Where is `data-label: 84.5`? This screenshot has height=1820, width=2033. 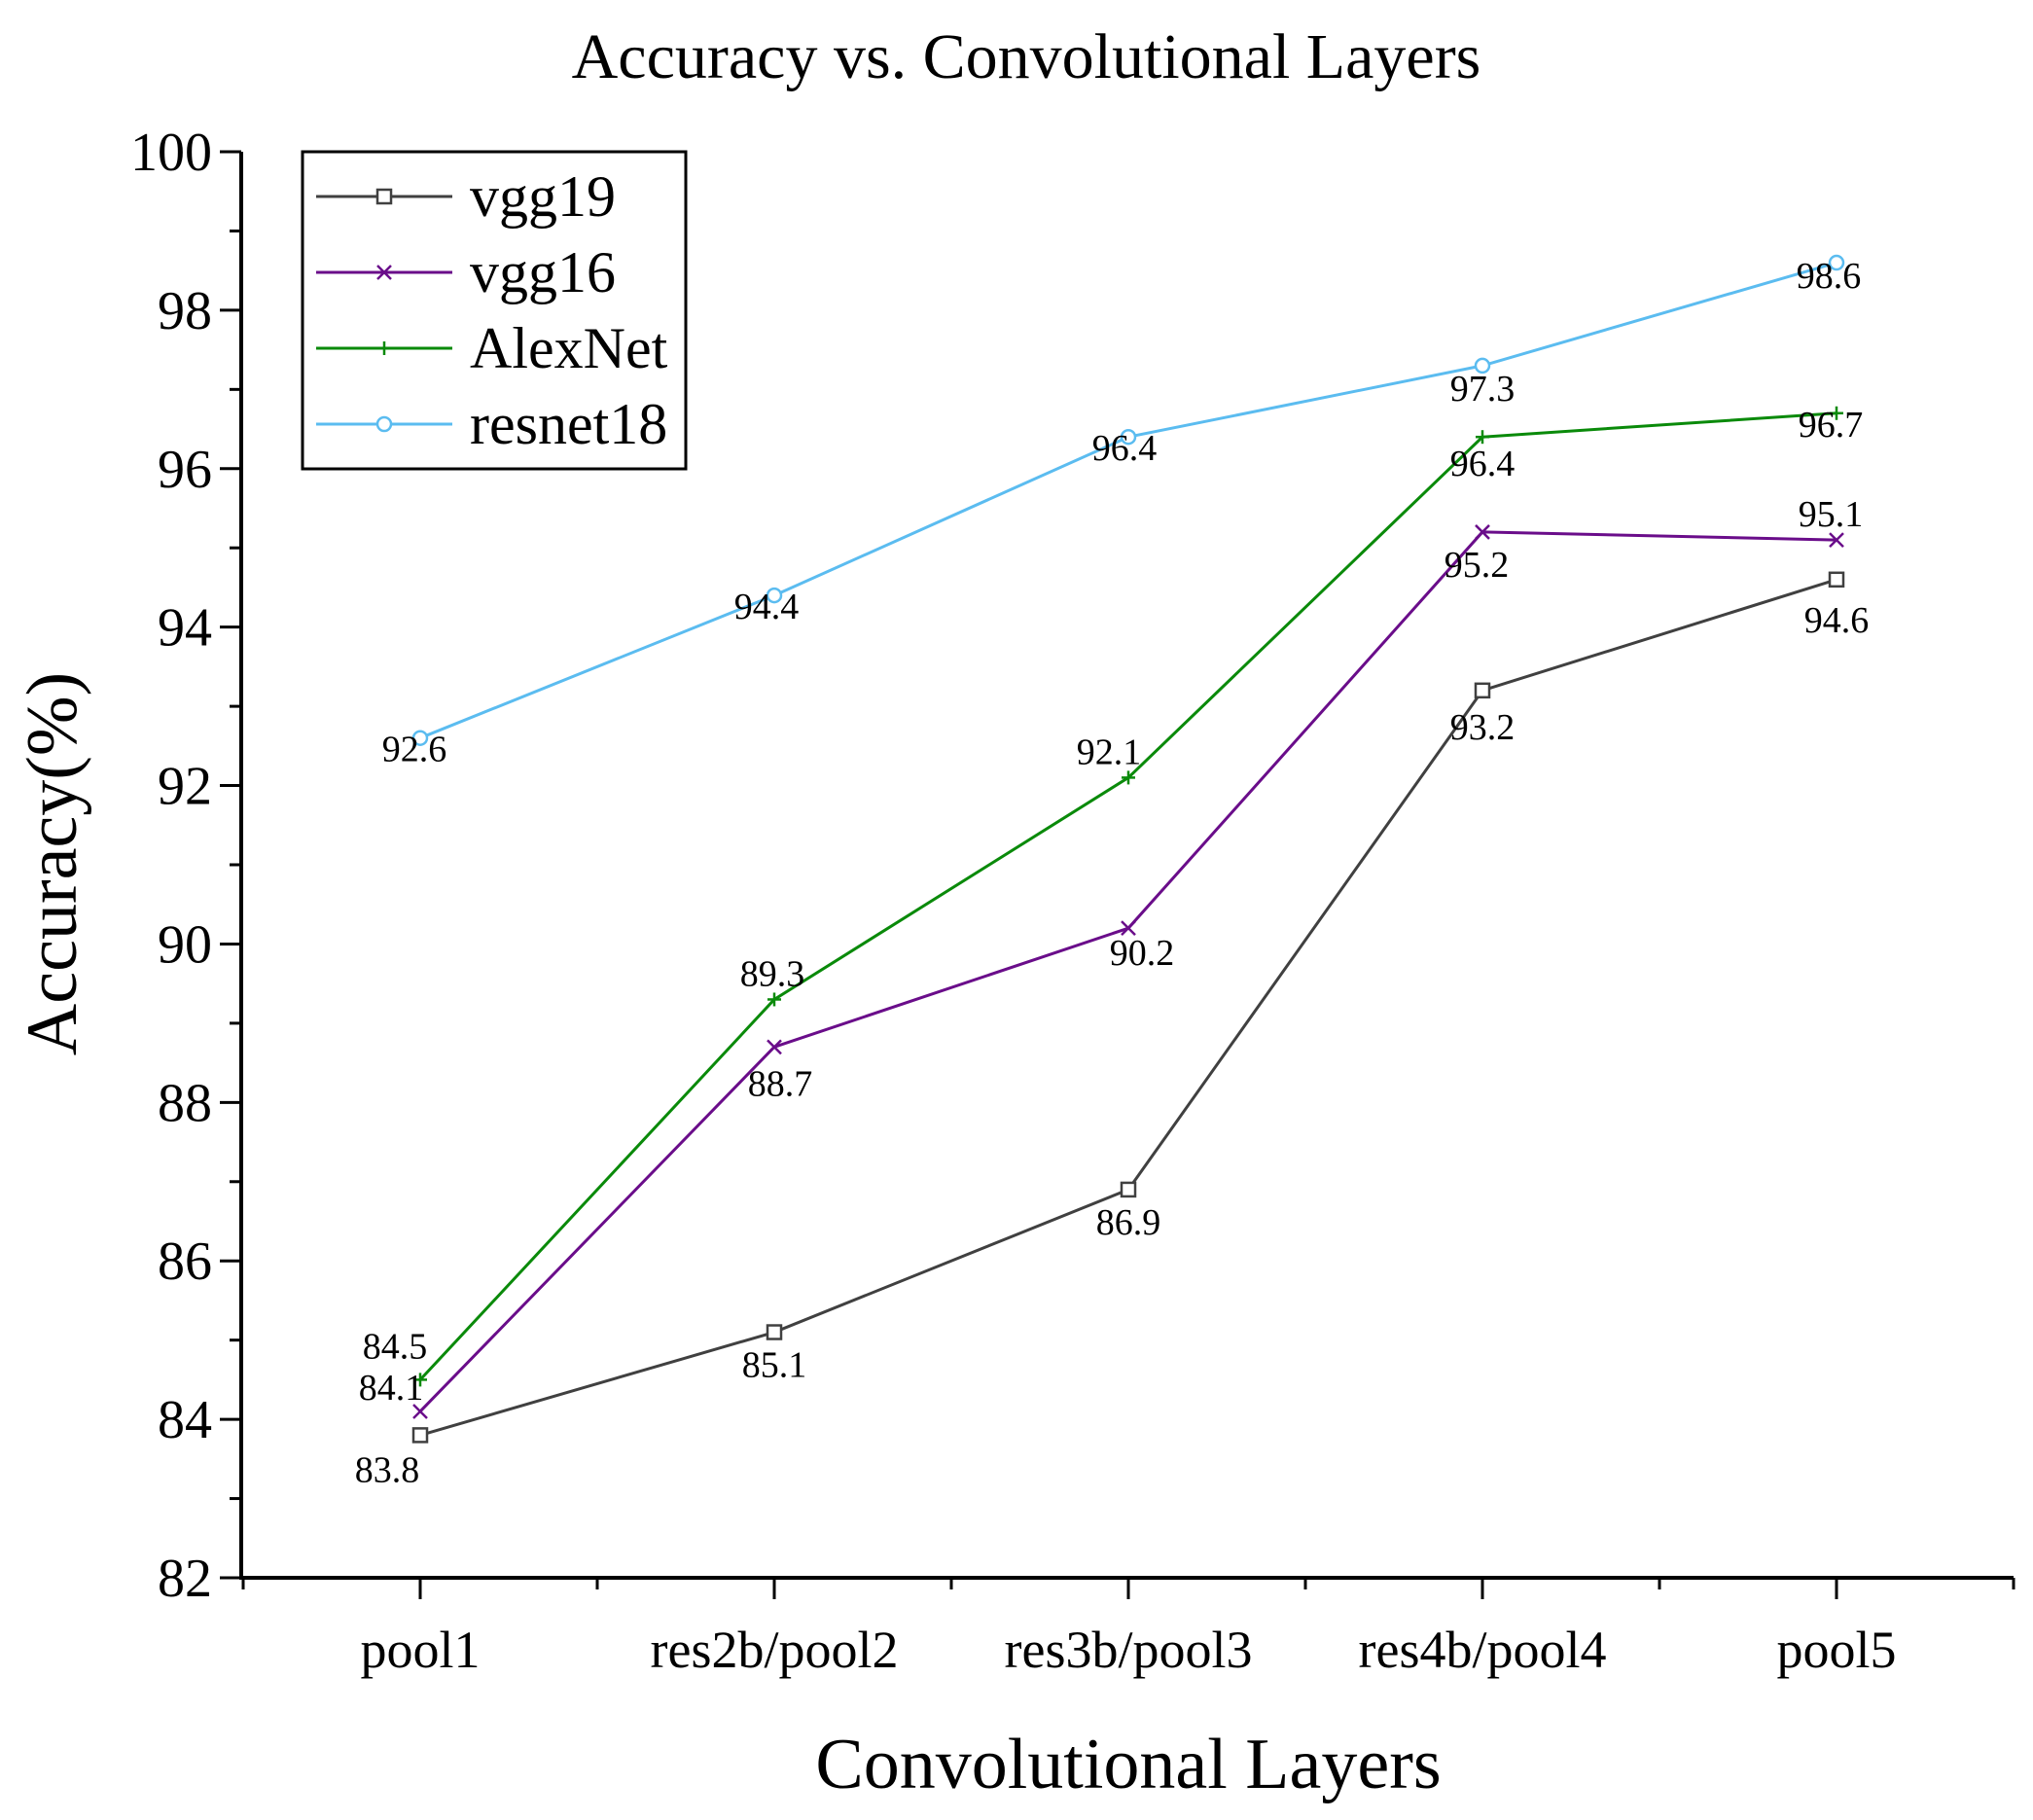
data-label: 84.5 is located at coordinates (395, 1346).